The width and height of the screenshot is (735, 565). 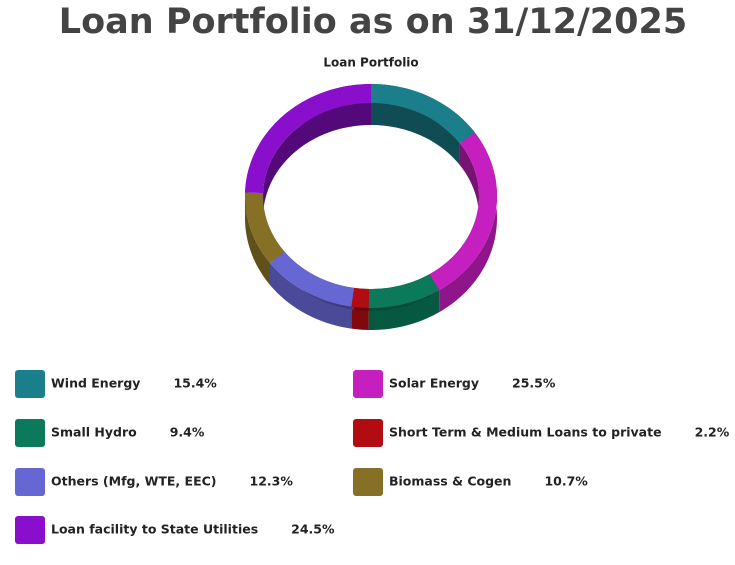 What do you see at coordinates (450, 481) in the screenshot?
I see `legend-label: Biomass & Cogen` at bounding box center [450, 481].